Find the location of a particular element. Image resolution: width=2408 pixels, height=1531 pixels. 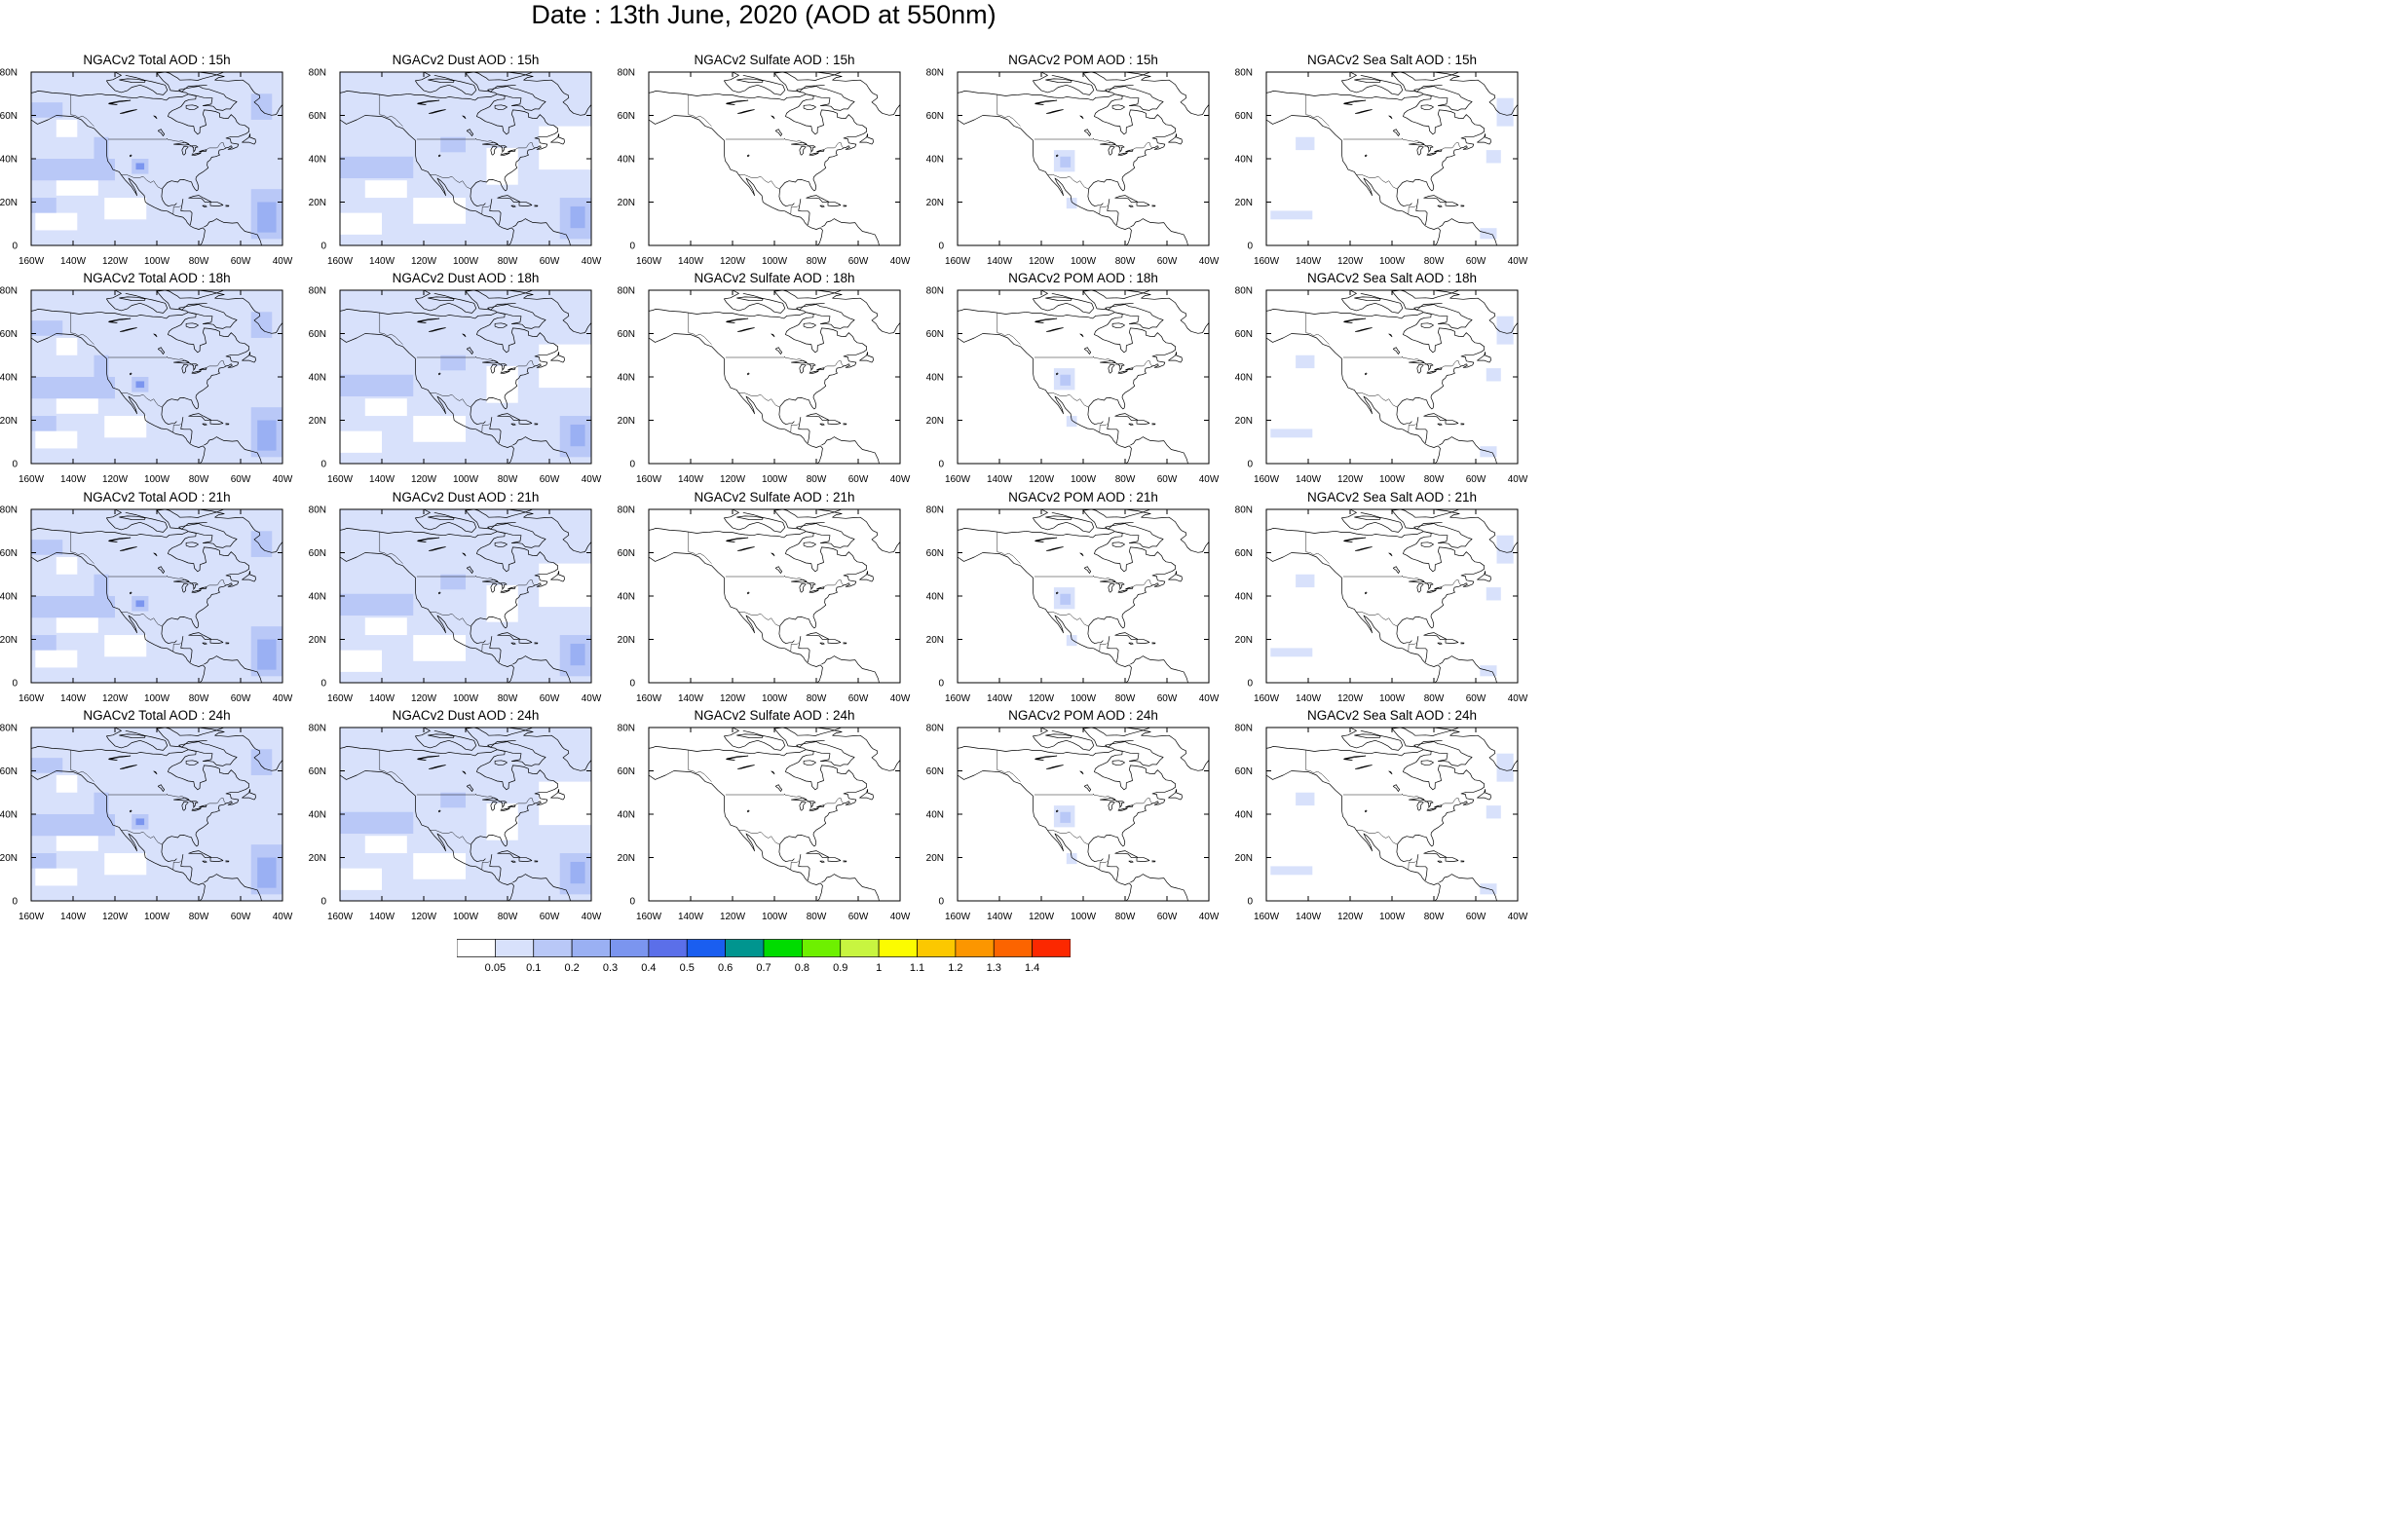

lat-tick-label: 0 is located at coordinates (15, 247).